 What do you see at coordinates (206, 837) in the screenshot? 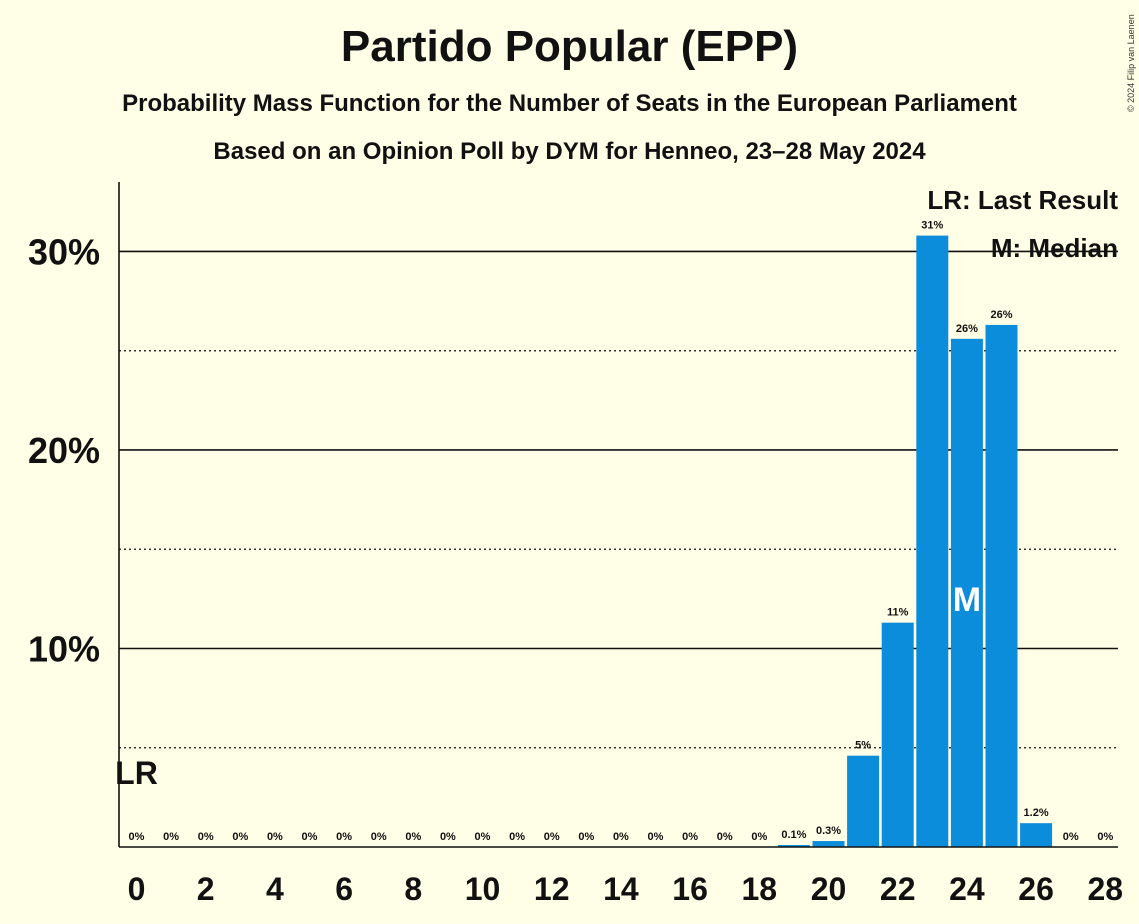
I see `value-label-seat-2: 0%` at bounding box center [206, 837].